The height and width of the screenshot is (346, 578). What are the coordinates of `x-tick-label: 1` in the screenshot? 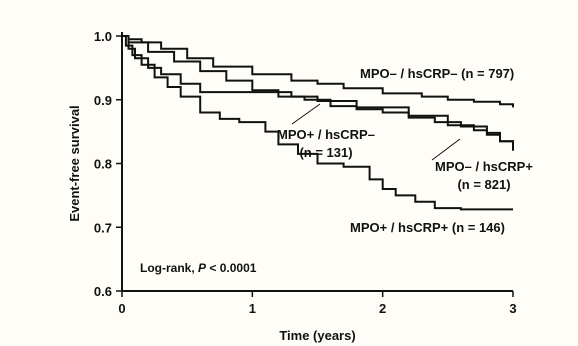 It's located at (252, 308).